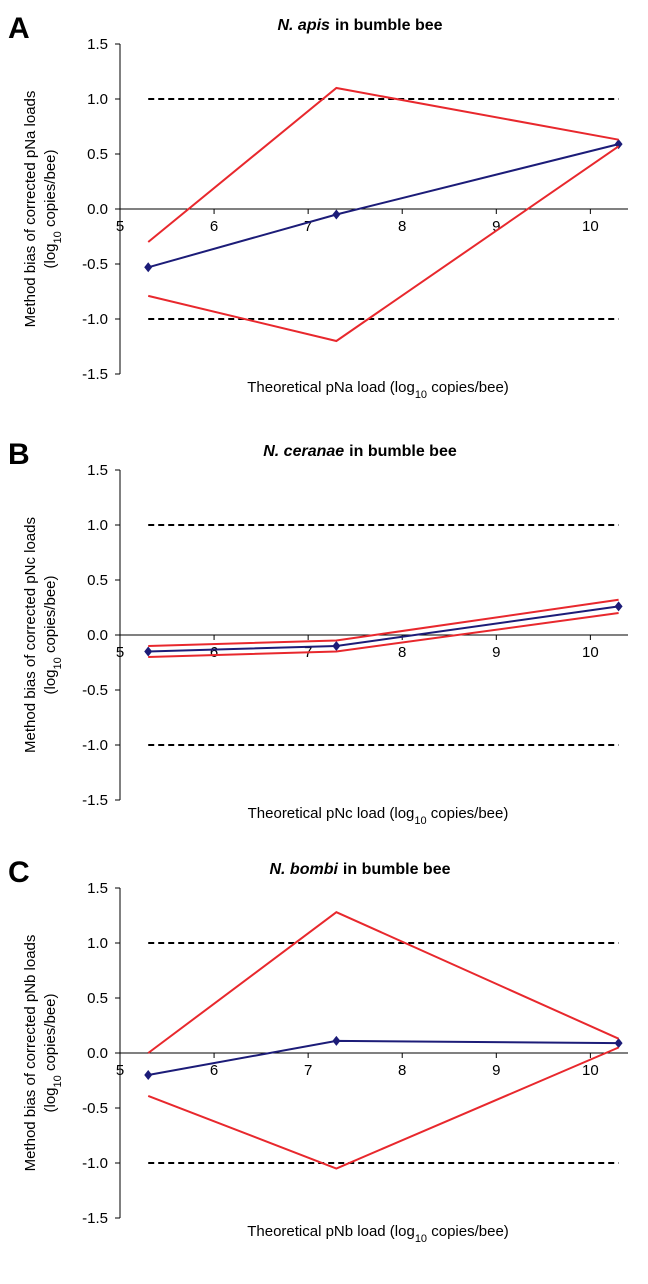  I want to click on panel-letter: A, so click(19, 28).